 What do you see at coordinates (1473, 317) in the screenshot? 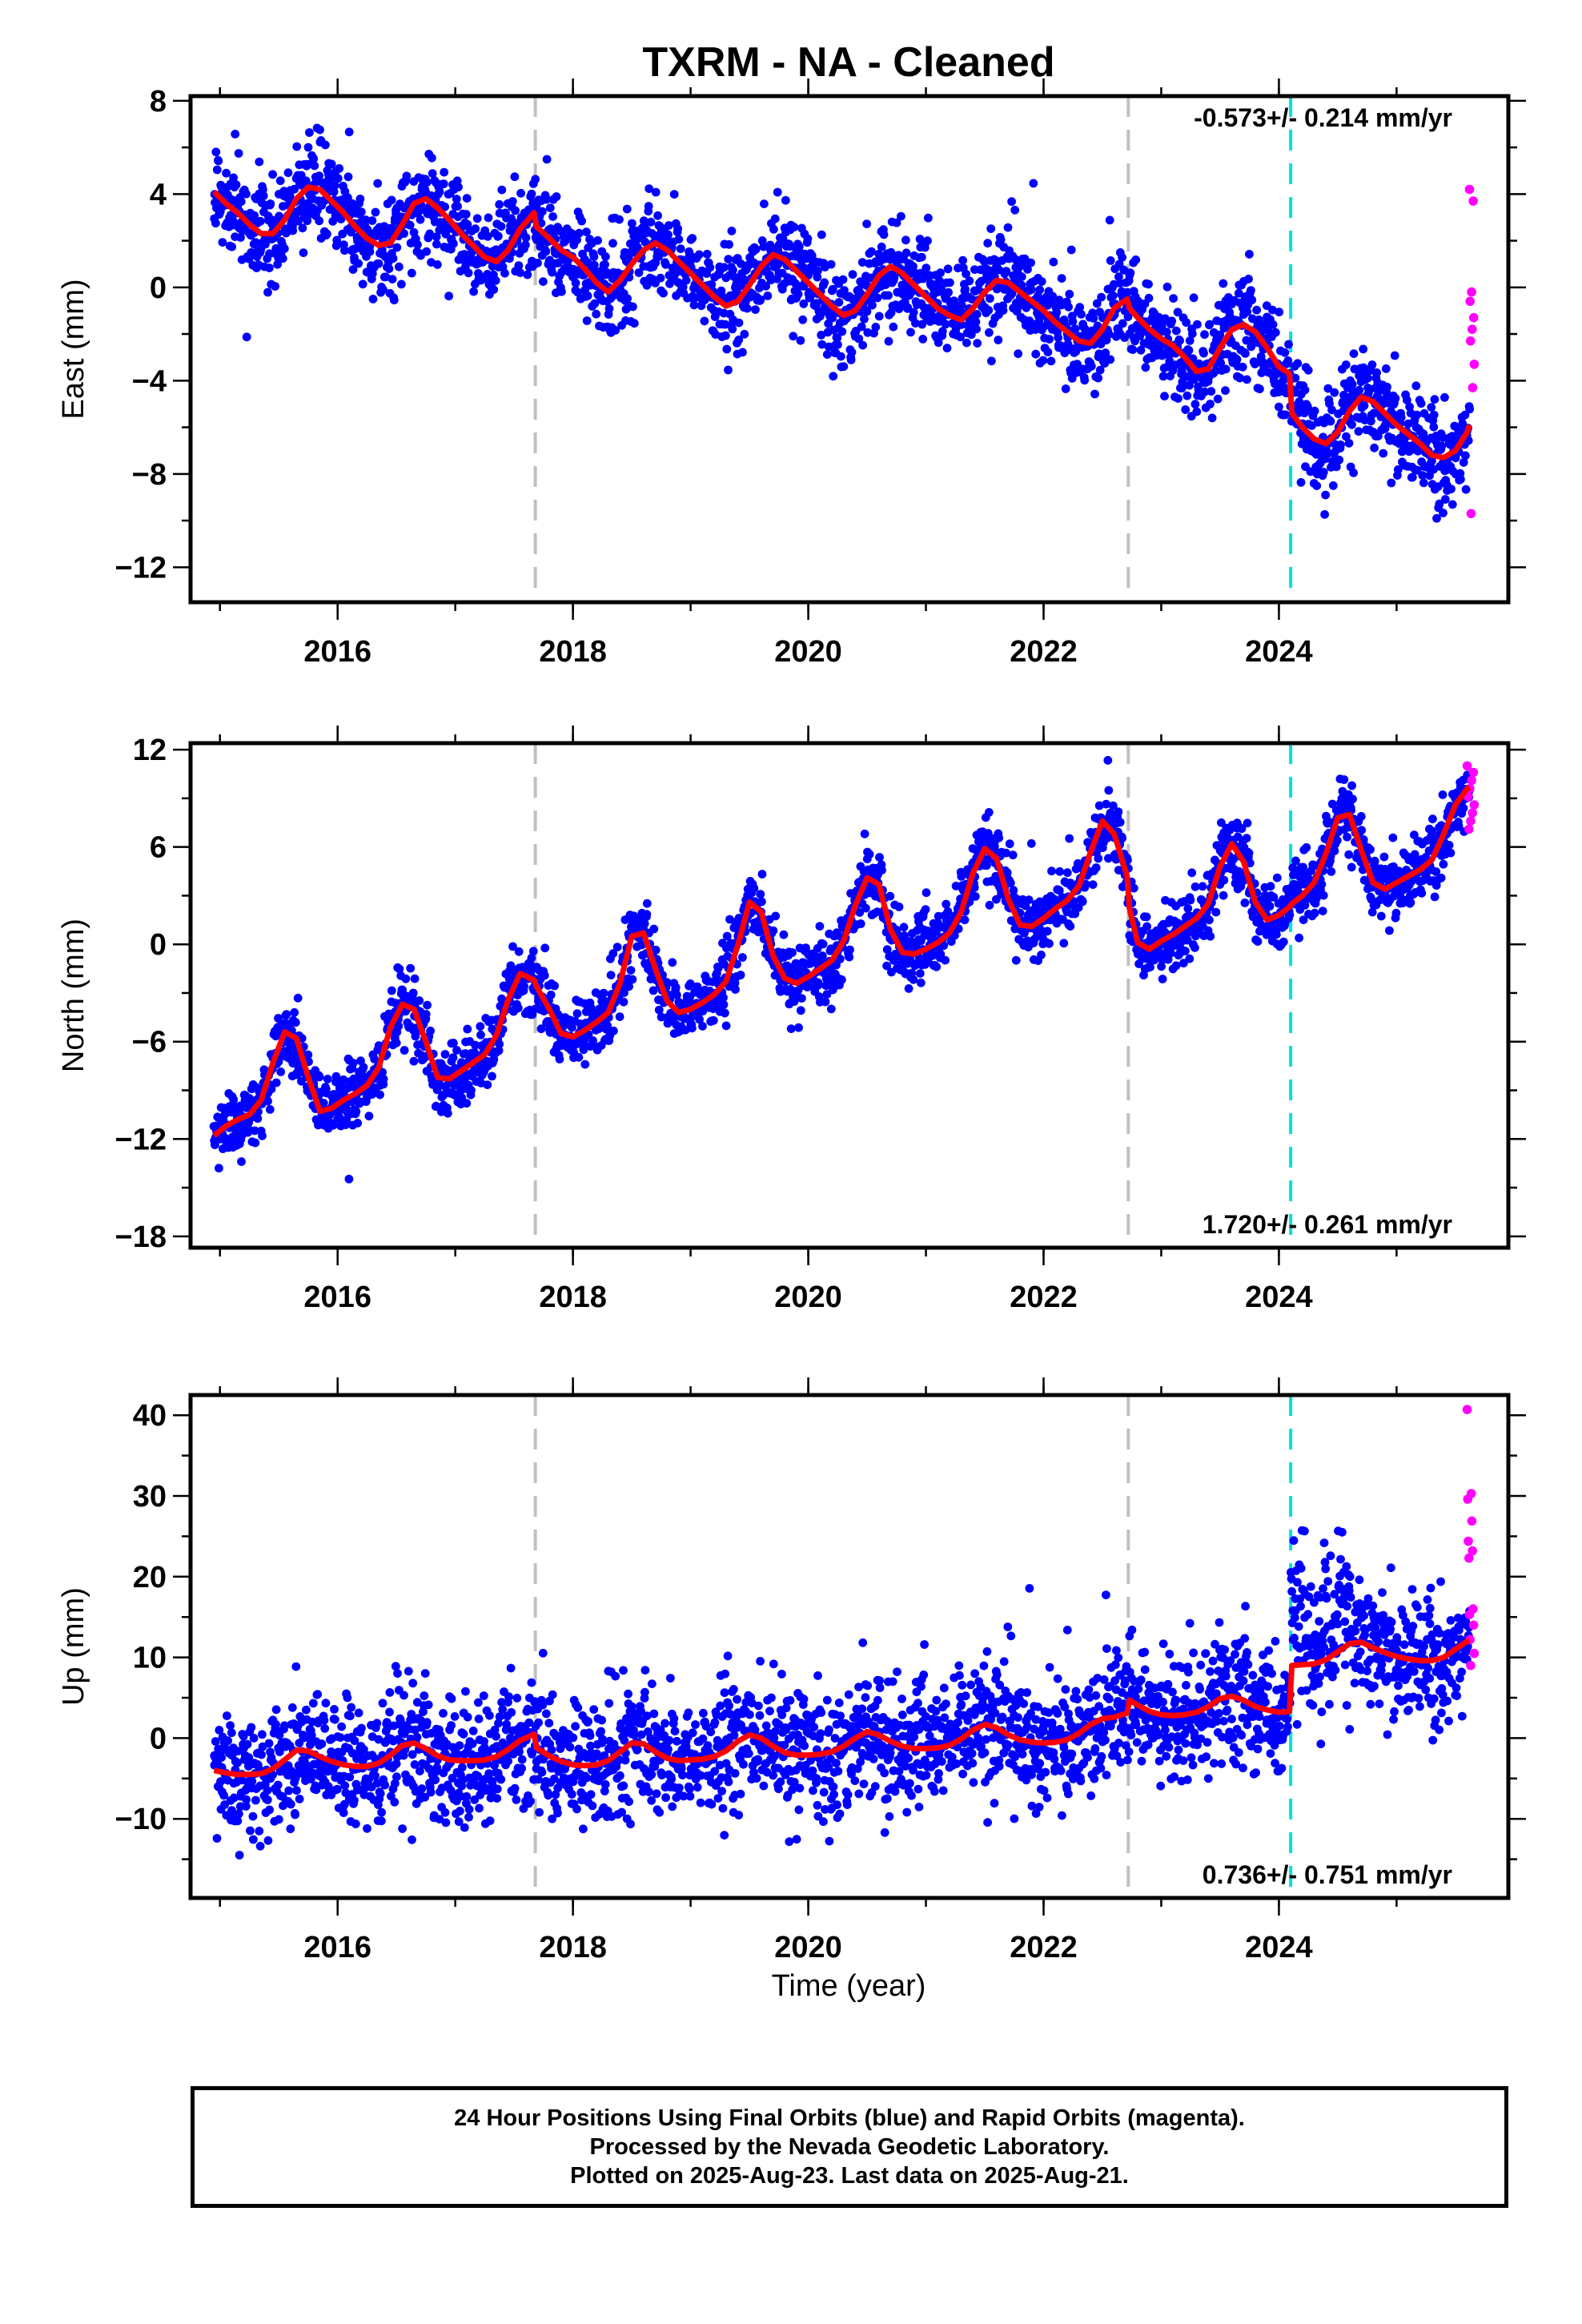
I see `rapid-orbit-point` at bounding box center [1473, 317].